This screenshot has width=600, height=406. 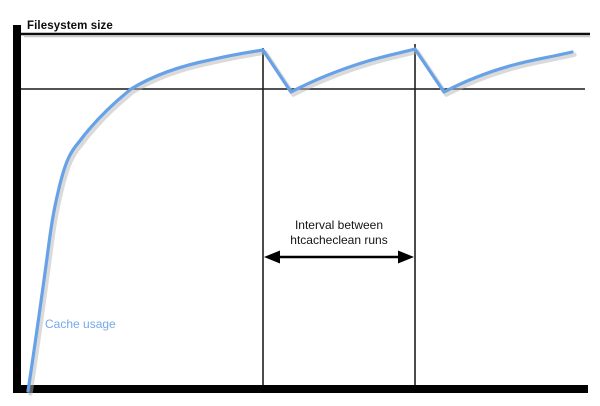 What do you see at coordinates (17, 209) in the screenshot?
I see `y-axis-bar` at bounding box center [17, 209].